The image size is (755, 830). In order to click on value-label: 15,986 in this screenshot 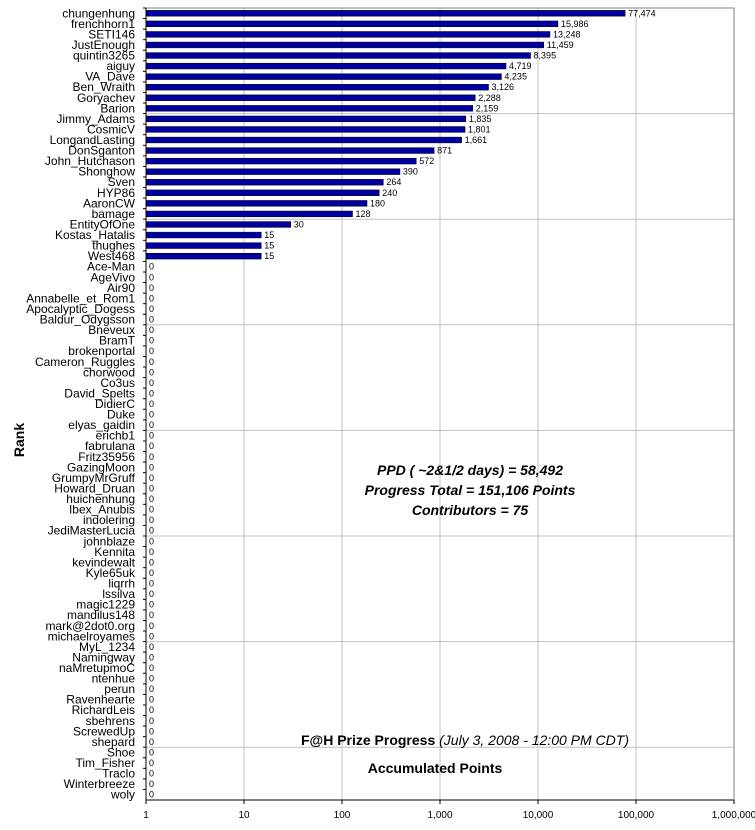, I will do `click(575, 24)`.